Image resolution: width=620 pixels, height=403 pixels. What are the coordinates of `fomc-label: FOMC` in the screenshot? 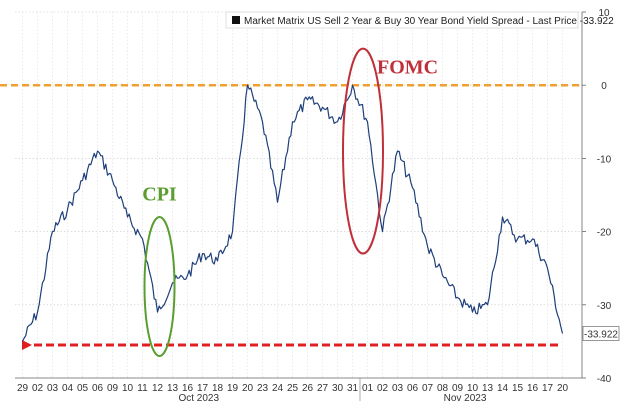 It's located at (407, 68).